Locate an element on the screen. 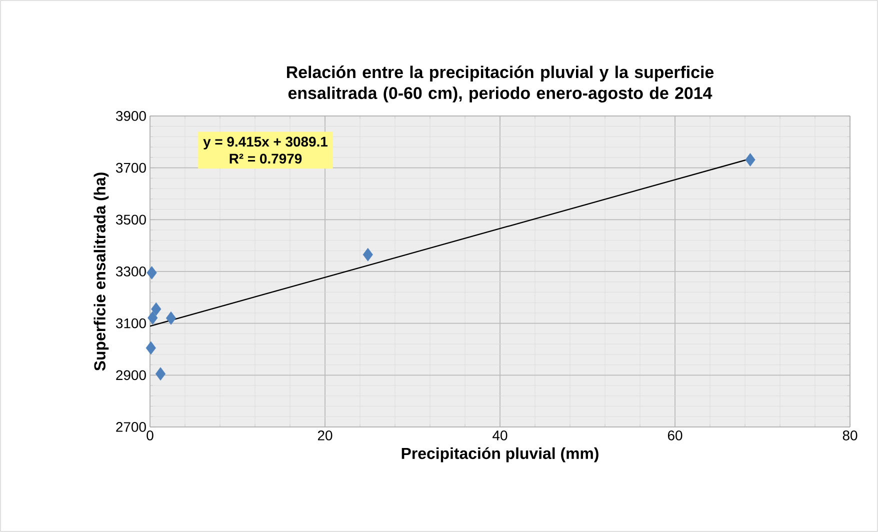  y-tick-label: 3100 is located at coordinates (131, 323).